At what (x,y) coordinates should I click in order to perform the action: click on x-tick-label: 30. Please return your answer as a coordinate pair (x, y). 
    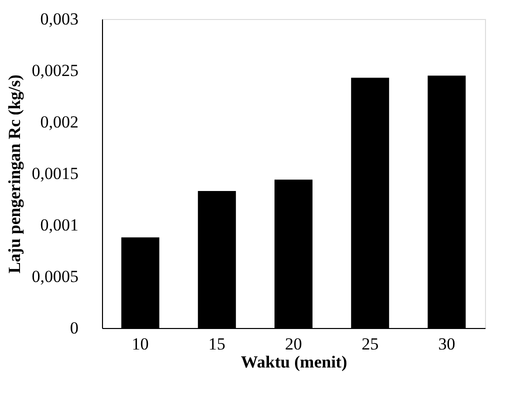
    Looking at the image, I should click on (447, 344).